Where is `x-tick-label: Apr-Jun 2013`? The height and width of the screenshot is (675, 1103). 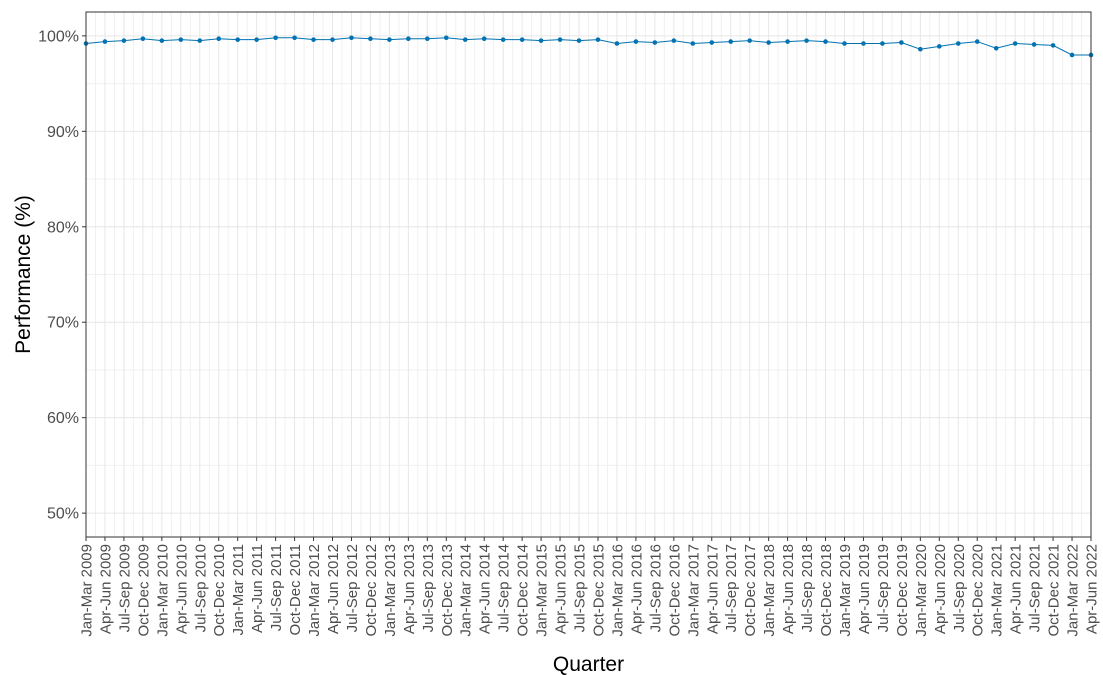 x-tick-label: Apr-Jun 2013 is located at coordinates (409, 589).